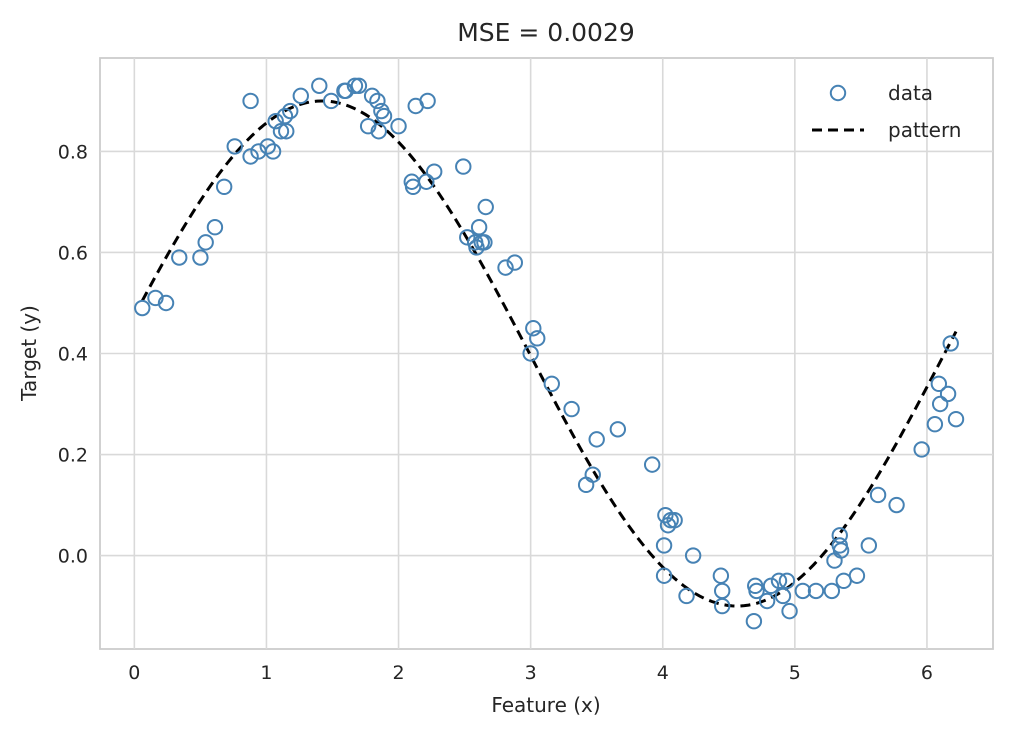 This screenshot has width=1012, height=736. I want to click on y-tick-label: 0.2, so click(73, 456).